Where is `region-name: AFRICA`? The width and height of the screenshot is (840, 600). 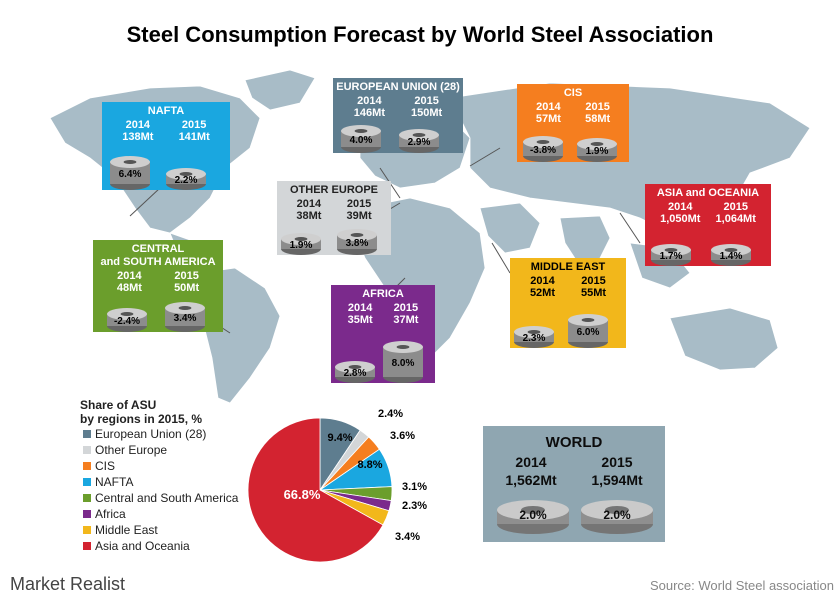
region-name: AFRICA is located at coordinates (383, 294).